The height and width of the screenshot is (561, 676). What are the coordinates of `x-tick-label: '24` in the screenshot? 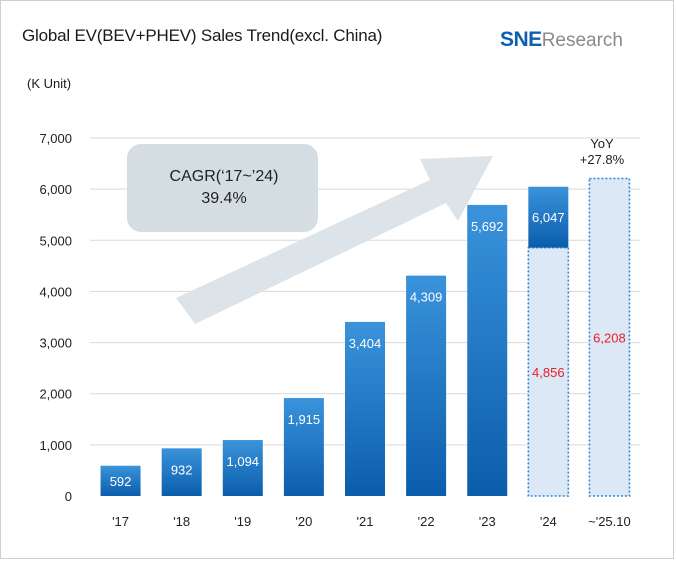 It's located at (548, 521).